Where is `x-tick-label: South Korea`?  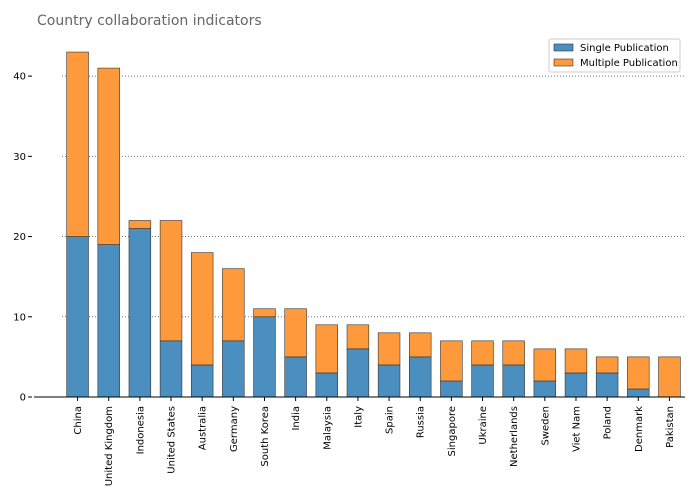 x-tick-label: South Korea is located at coordinates (265, 436).